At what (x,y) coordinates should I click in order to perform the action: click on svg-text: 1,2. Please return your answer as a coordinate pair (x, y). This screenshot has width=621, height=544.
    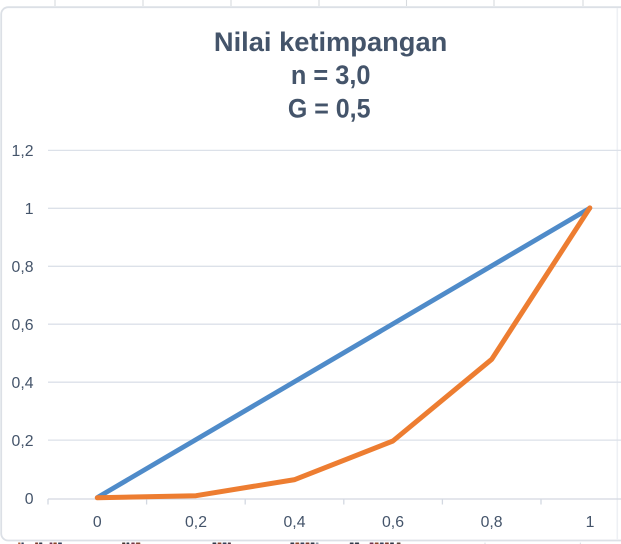
    Looking at the image, I should click on (23, 151).